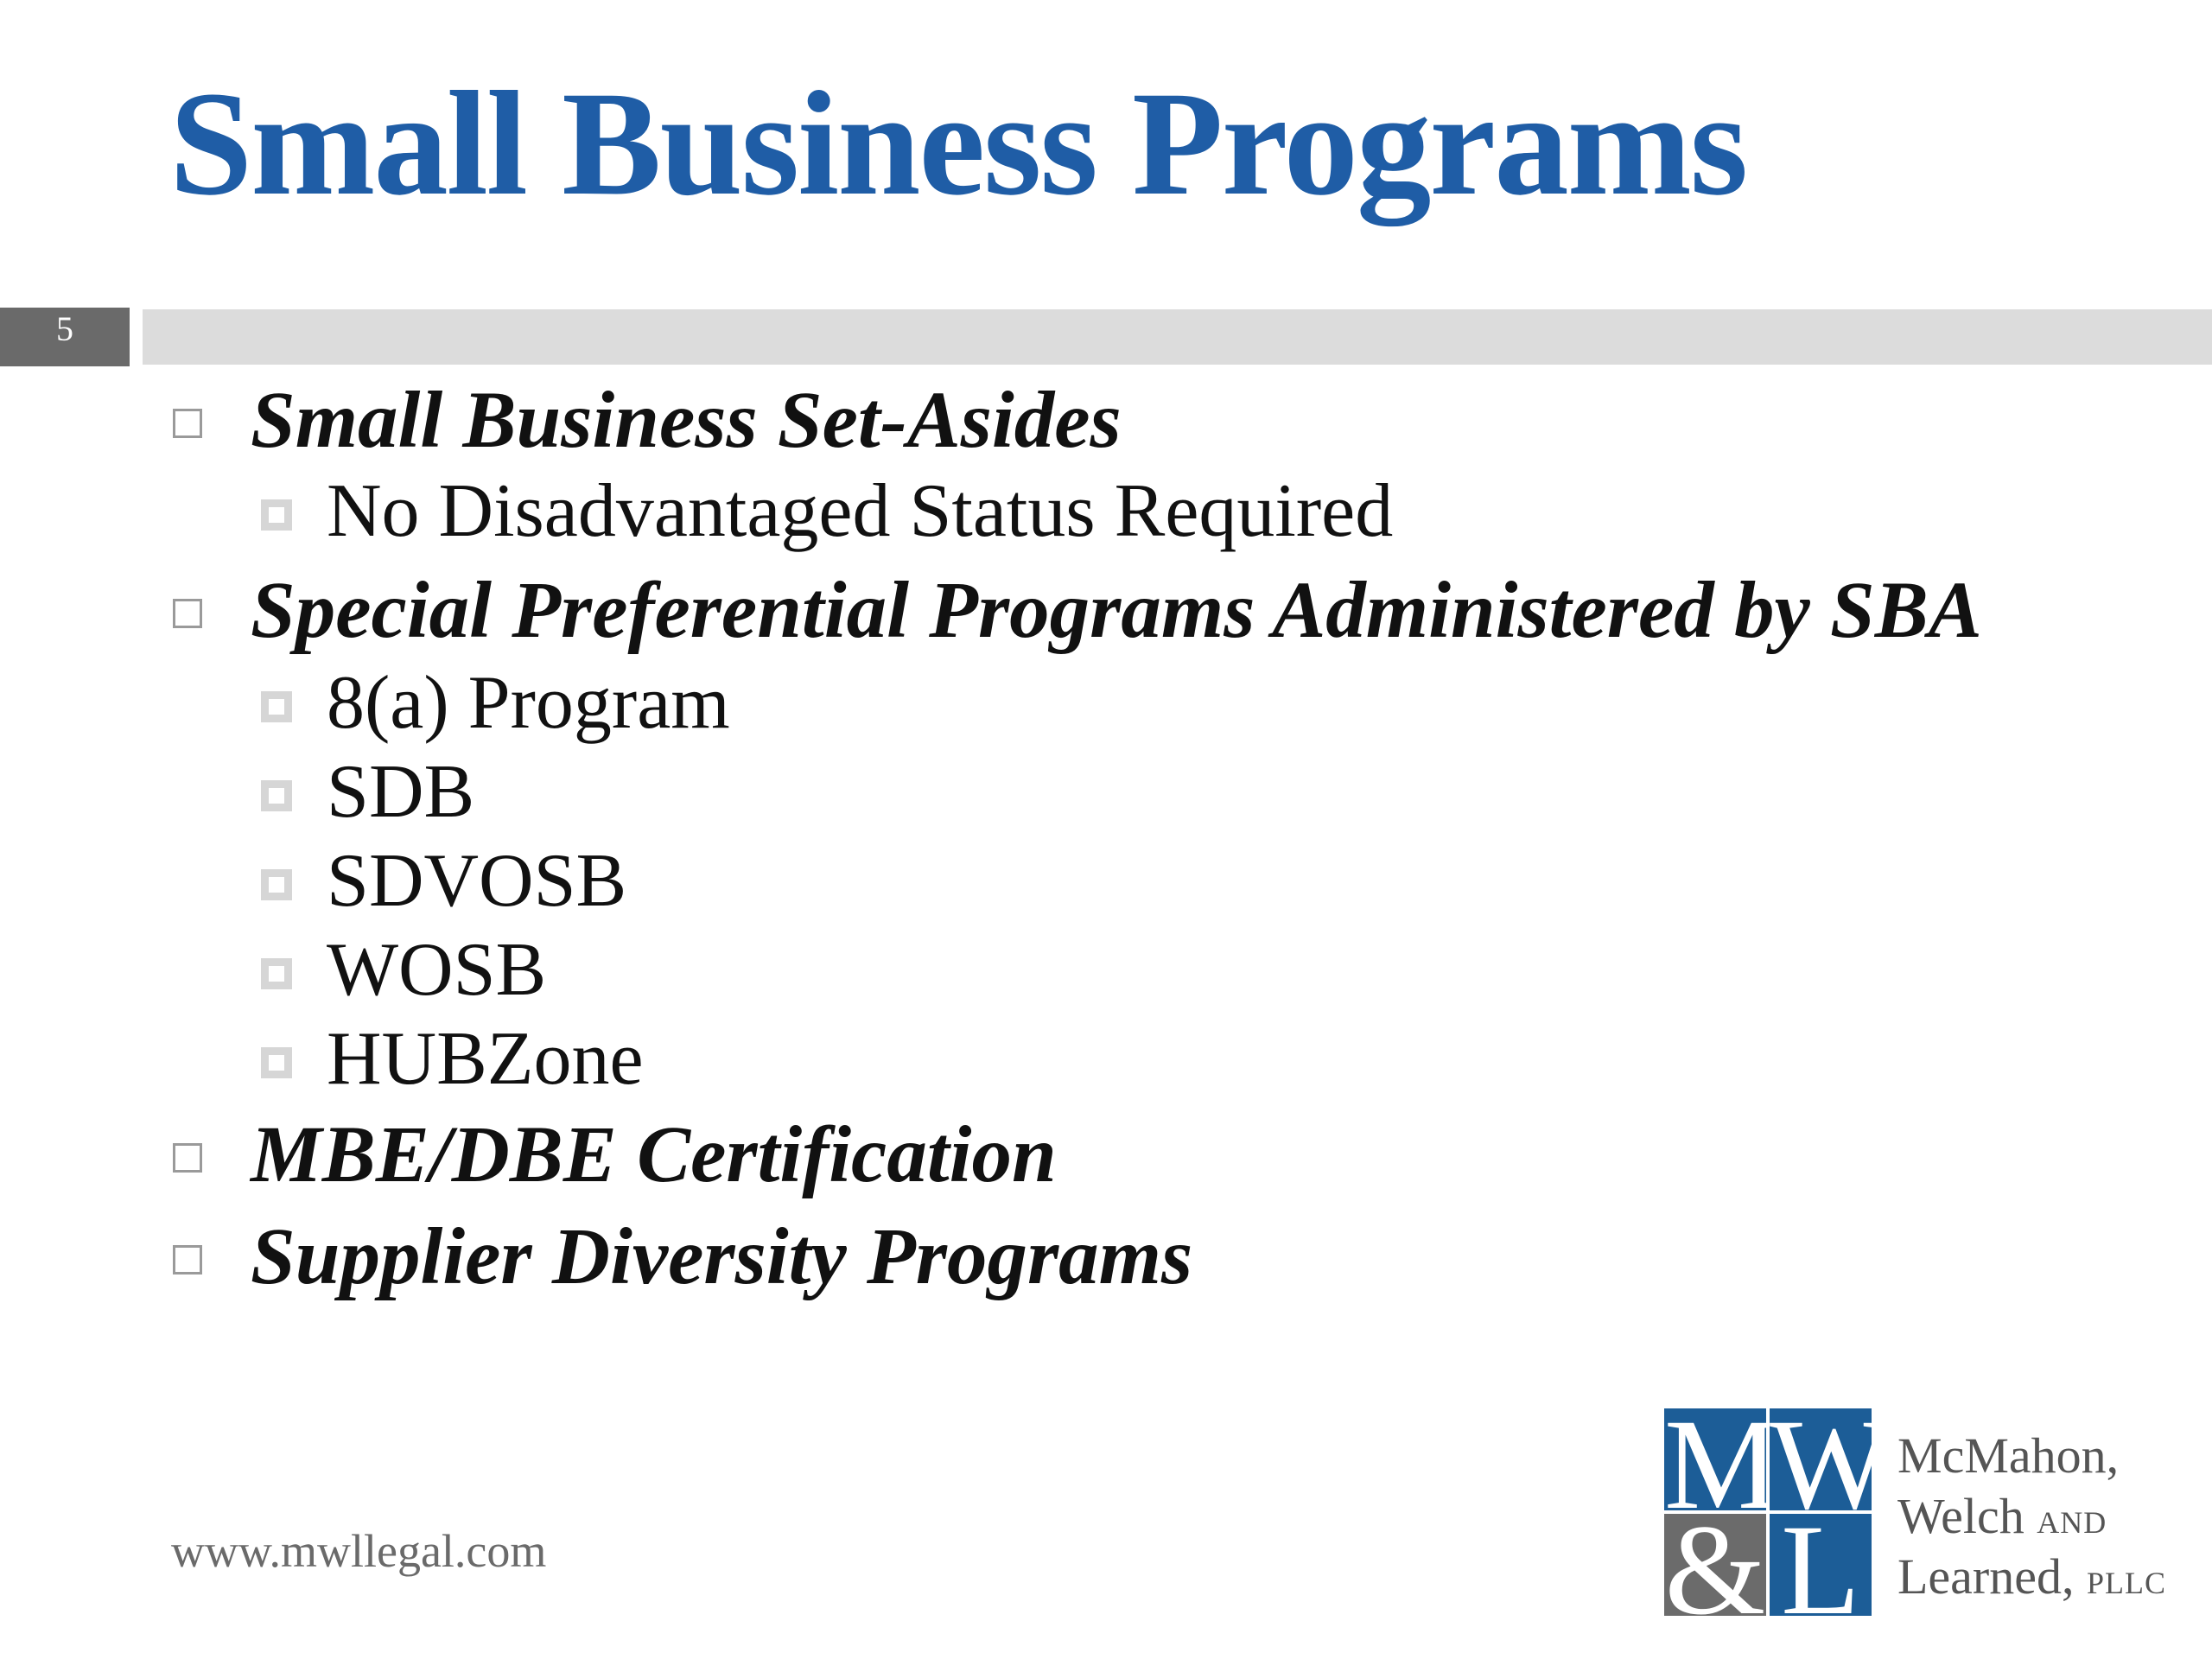 The width and height of the screenshot is (2212, 1659). I want to click on logo-letter: L, so click(1820, 1565).